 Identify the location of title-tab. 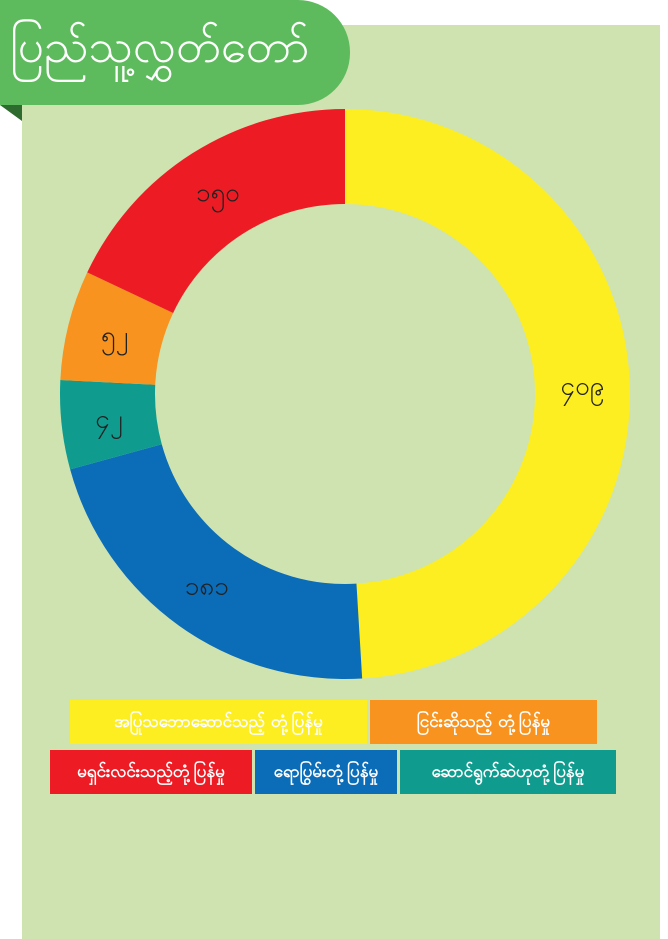
(175, 52).